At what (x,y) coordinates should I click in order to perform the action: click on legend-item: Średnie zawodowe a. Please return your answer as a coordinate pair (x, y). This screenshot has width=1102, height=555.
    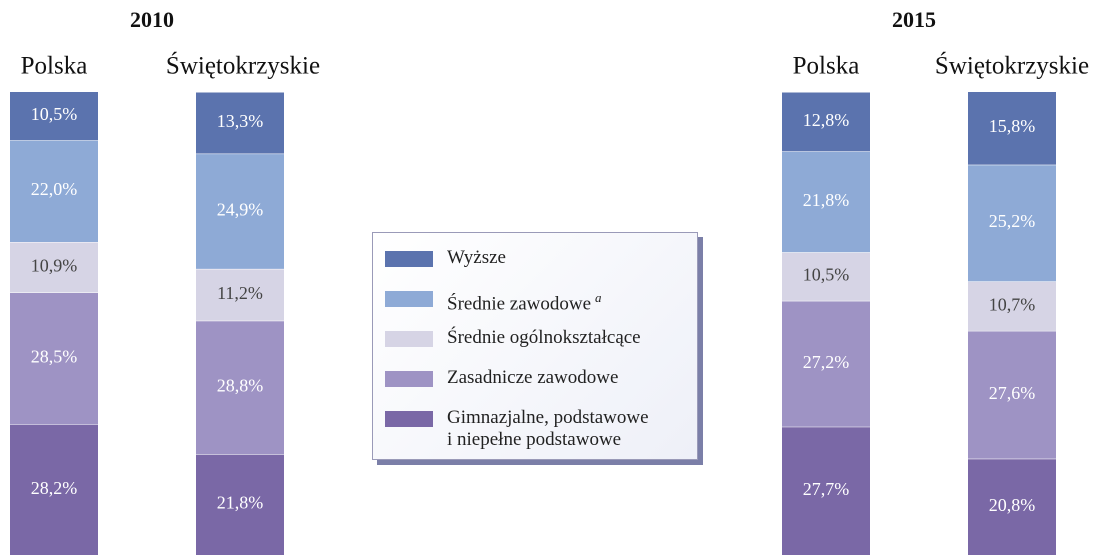
    Looking at the image, I should click on (541, 307).